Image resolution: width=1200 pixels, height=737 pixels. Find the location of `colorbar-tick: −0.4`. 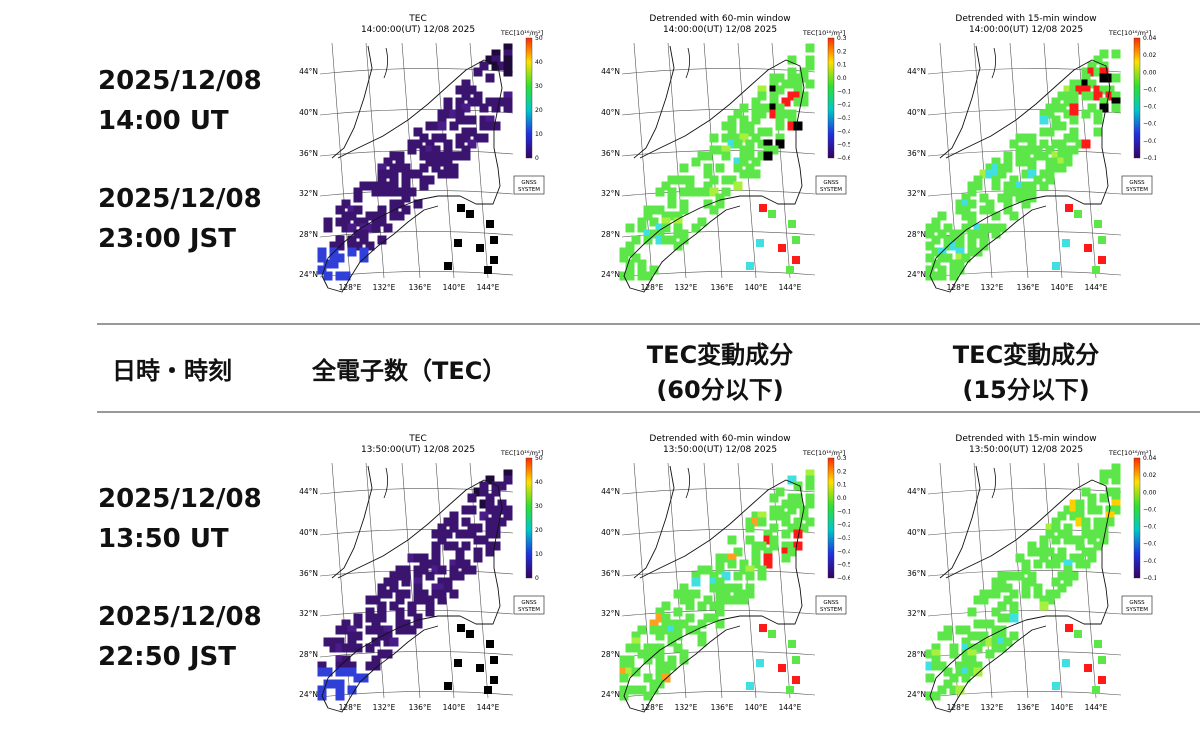

colorbar-tick: −0.4 is located at coordinates (843, 551).